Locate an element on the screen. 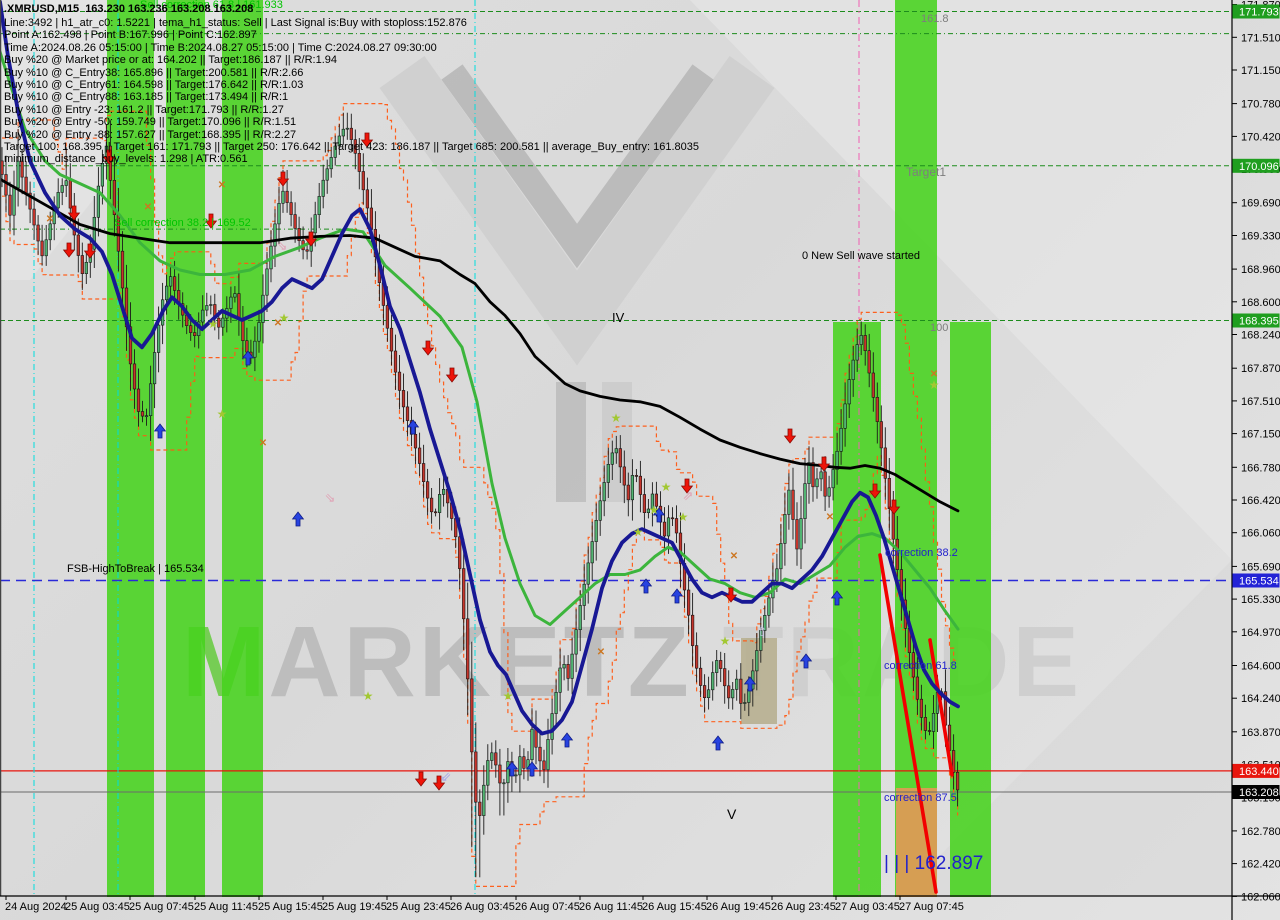  outline-arrow-icon: ⇧ is located at coordinates (762, 631).